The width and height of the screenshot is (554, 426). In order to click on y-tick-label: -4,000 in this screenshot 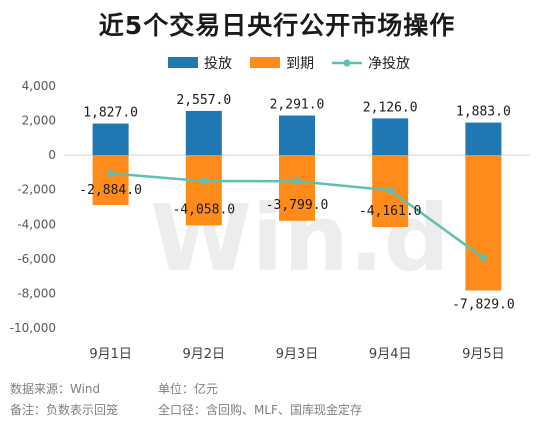, I will do `click(36, 224)`.